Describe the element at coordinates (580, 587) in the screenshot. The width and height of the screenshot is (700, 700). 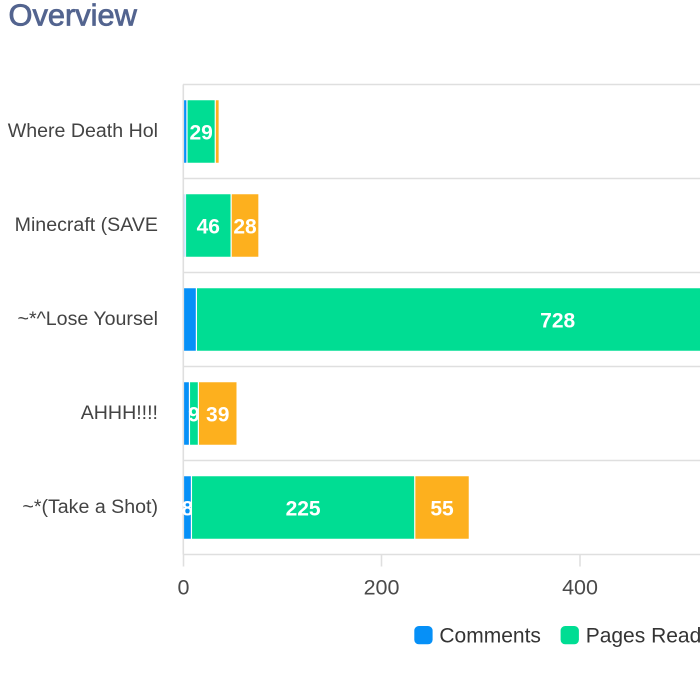
I see `svg-text: 400` at that location.